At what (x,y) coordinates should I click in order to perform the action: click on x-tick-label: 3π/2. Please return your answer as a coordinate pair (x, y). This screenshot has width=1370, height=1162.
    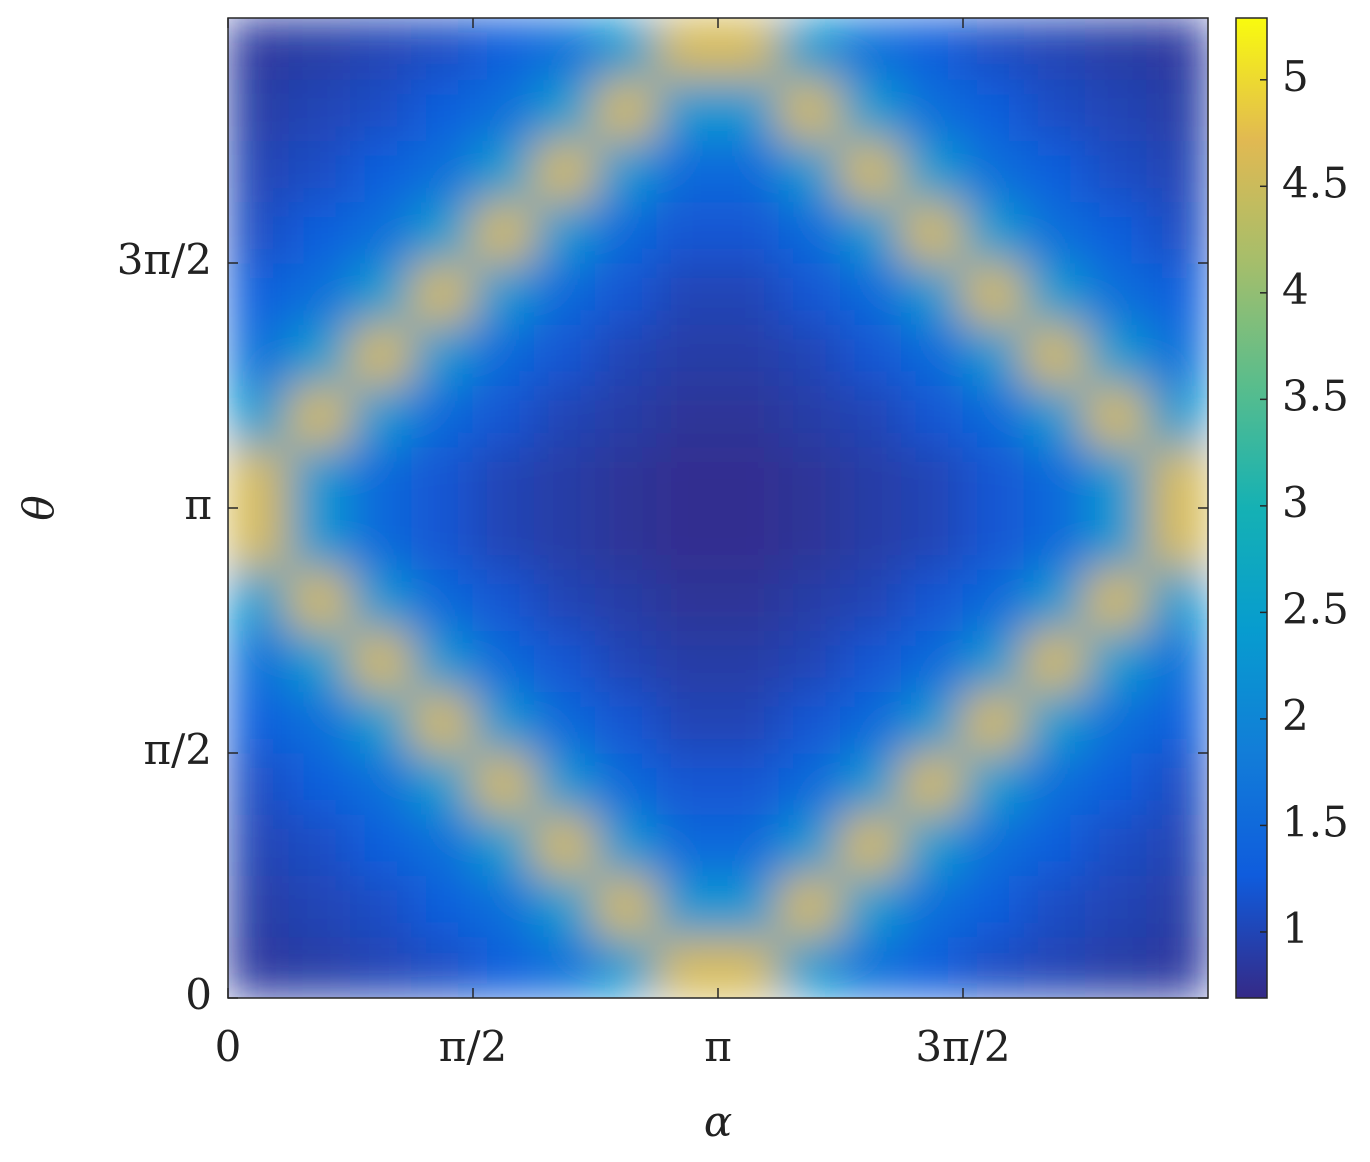
    Looking at the image, I should click on (962, 1046).